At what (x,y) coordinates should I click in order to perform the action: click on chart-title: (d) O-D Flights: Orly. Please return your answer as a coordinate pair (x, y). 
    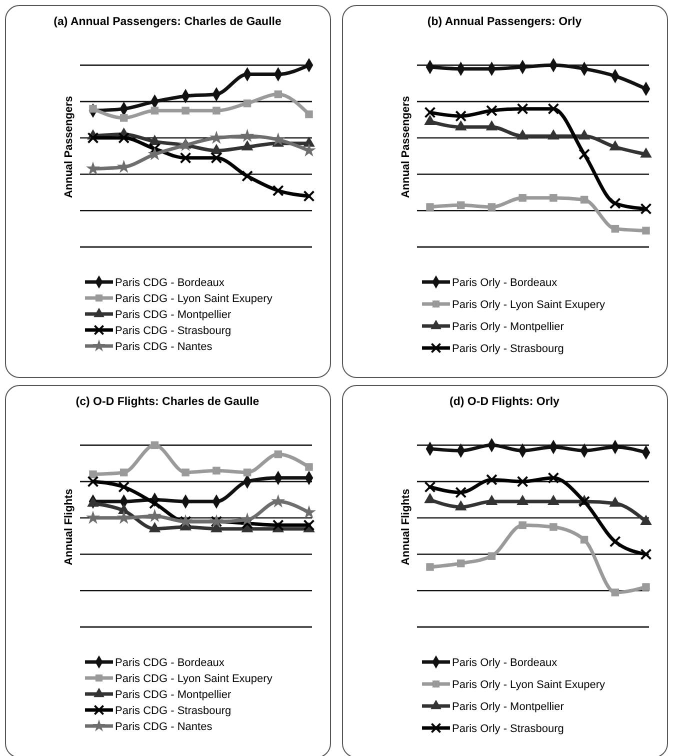
    Looking at the image, I should click on (505, 402).